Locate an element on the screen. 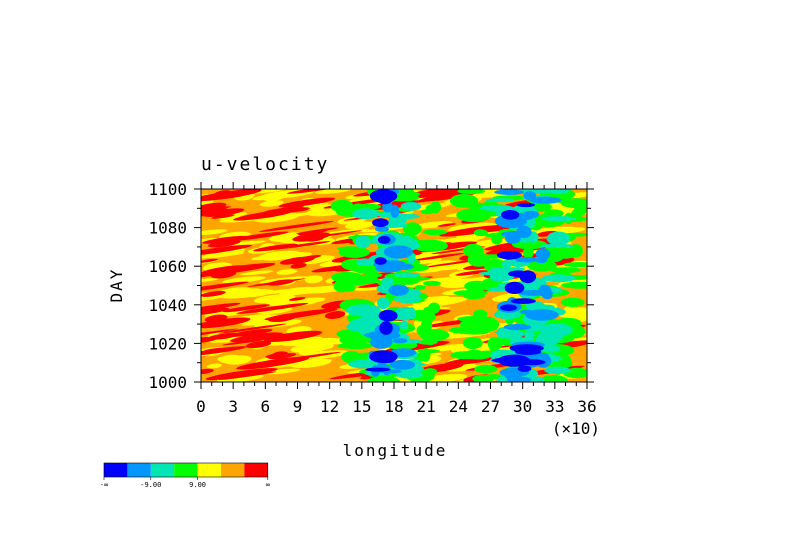  y-axis-label: DAY is located at coordinates (116, 285).